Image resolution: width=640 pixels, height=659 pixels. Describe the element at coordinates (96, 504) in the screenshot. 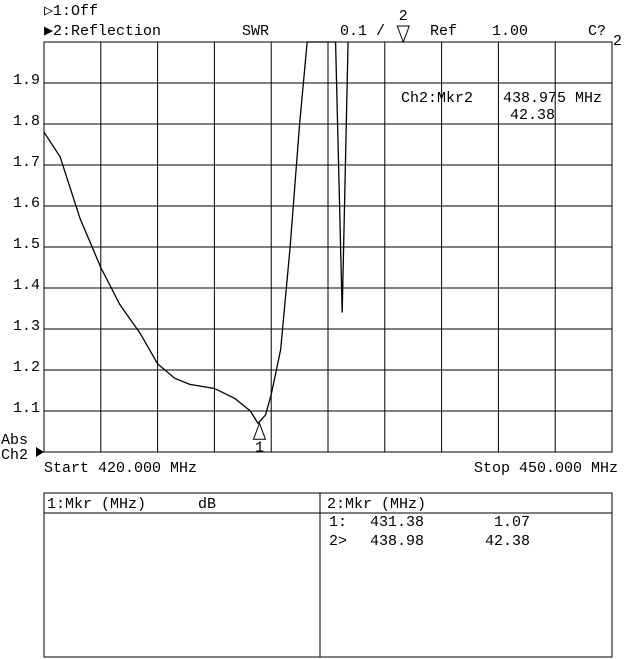

I see `table-header: 1:Mkr (MHz)` at that location.